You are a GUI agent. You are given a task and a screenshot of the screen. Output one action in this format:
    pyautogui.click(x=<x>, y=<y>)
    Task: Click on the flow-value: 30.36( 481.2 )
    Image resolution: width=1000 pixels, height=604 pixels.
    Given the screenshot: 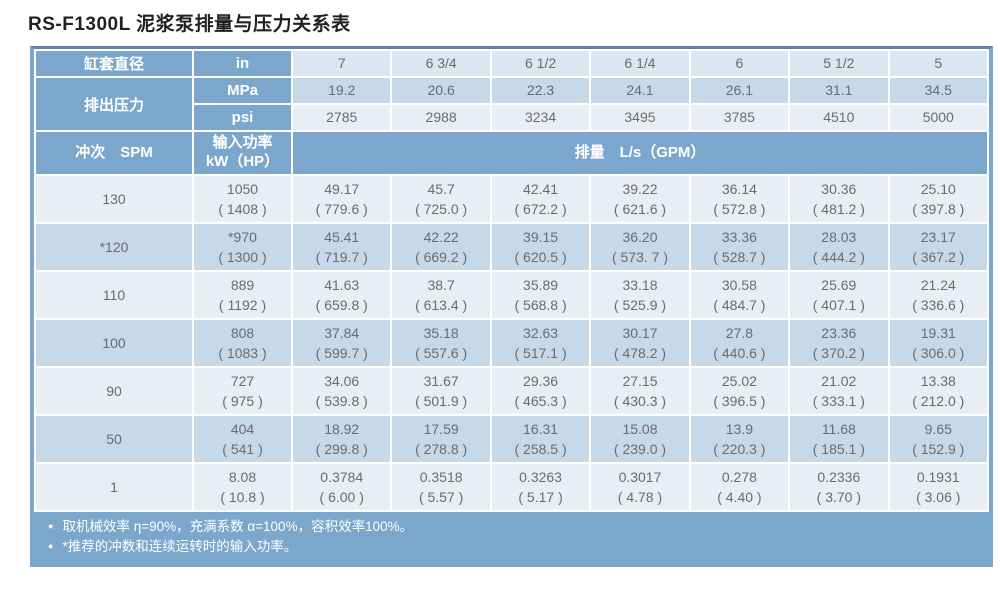 What is the action you would take?
    pyautogui.click(x=839, y=199)
    